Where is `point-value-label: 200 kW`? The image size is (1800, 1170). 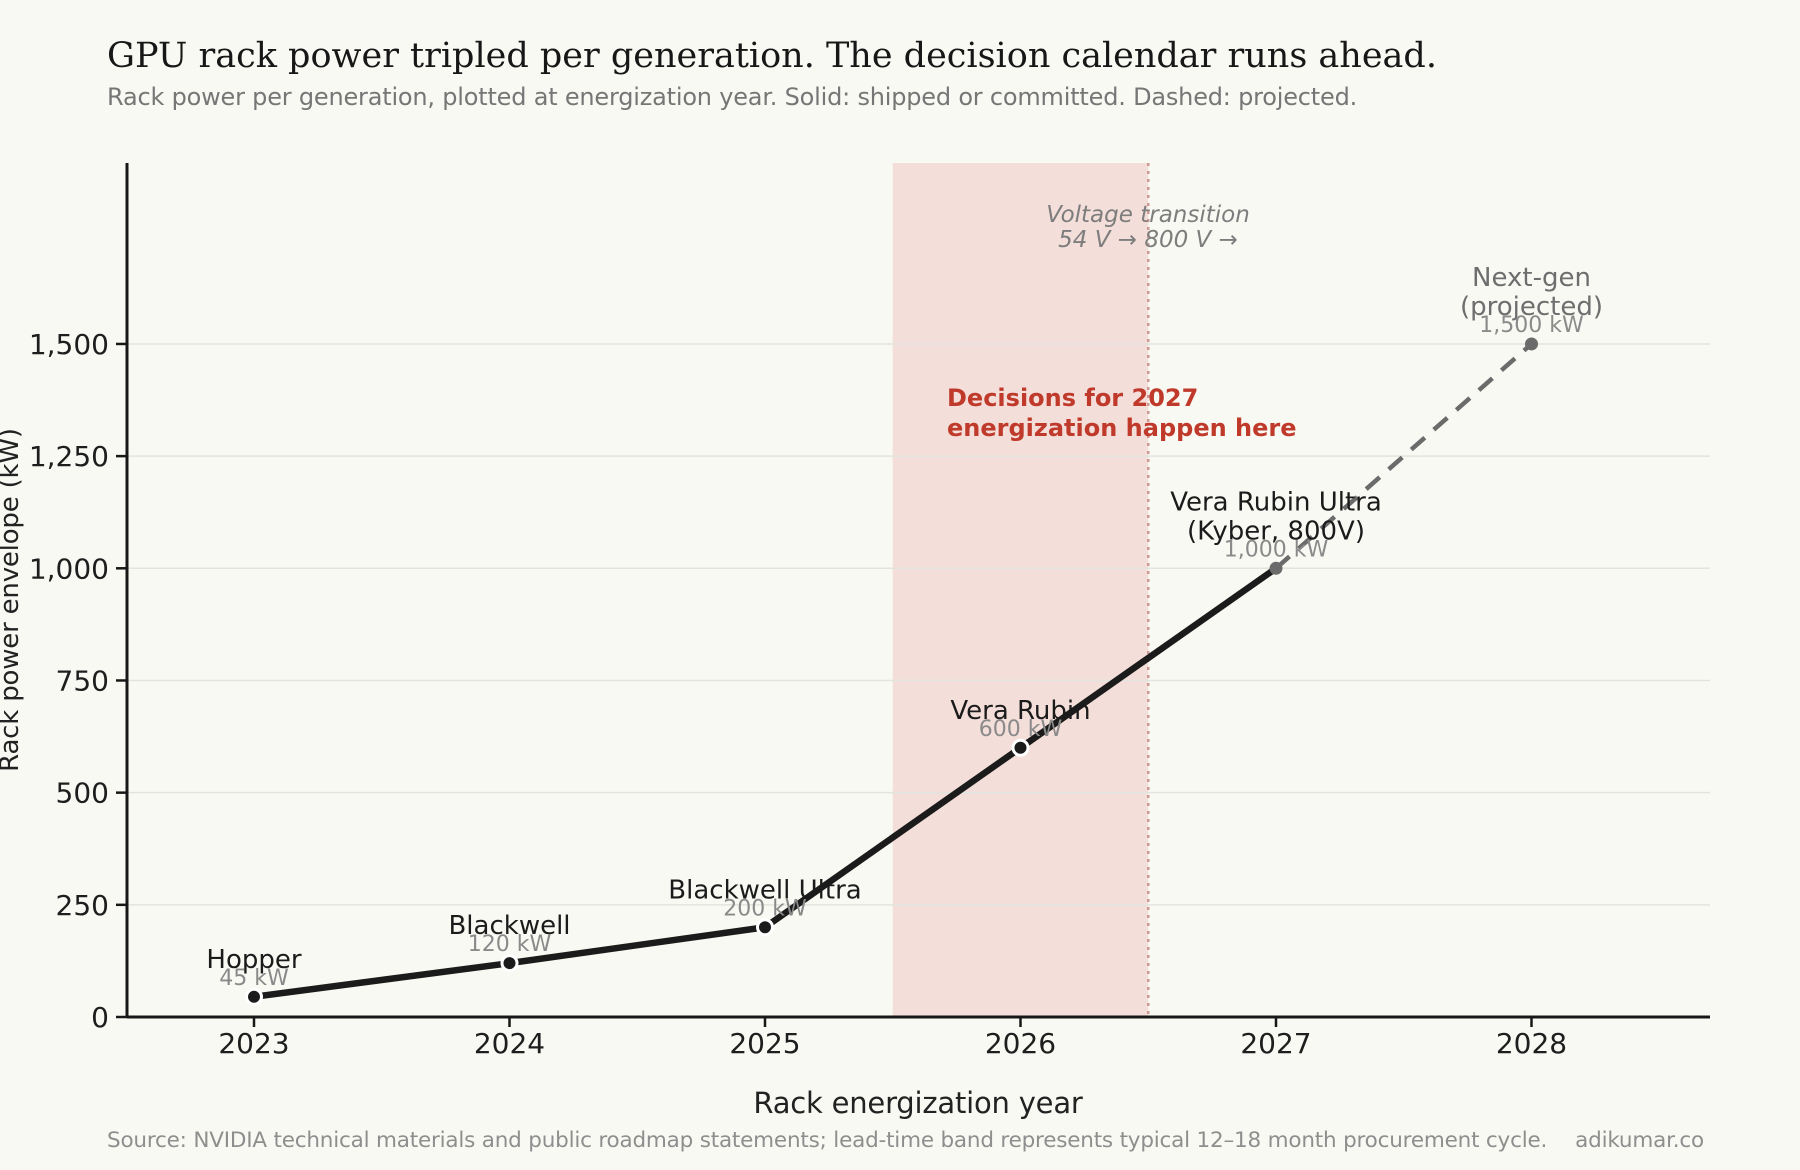
point-value-label: 200 kW is located at coordinates (765, 908).